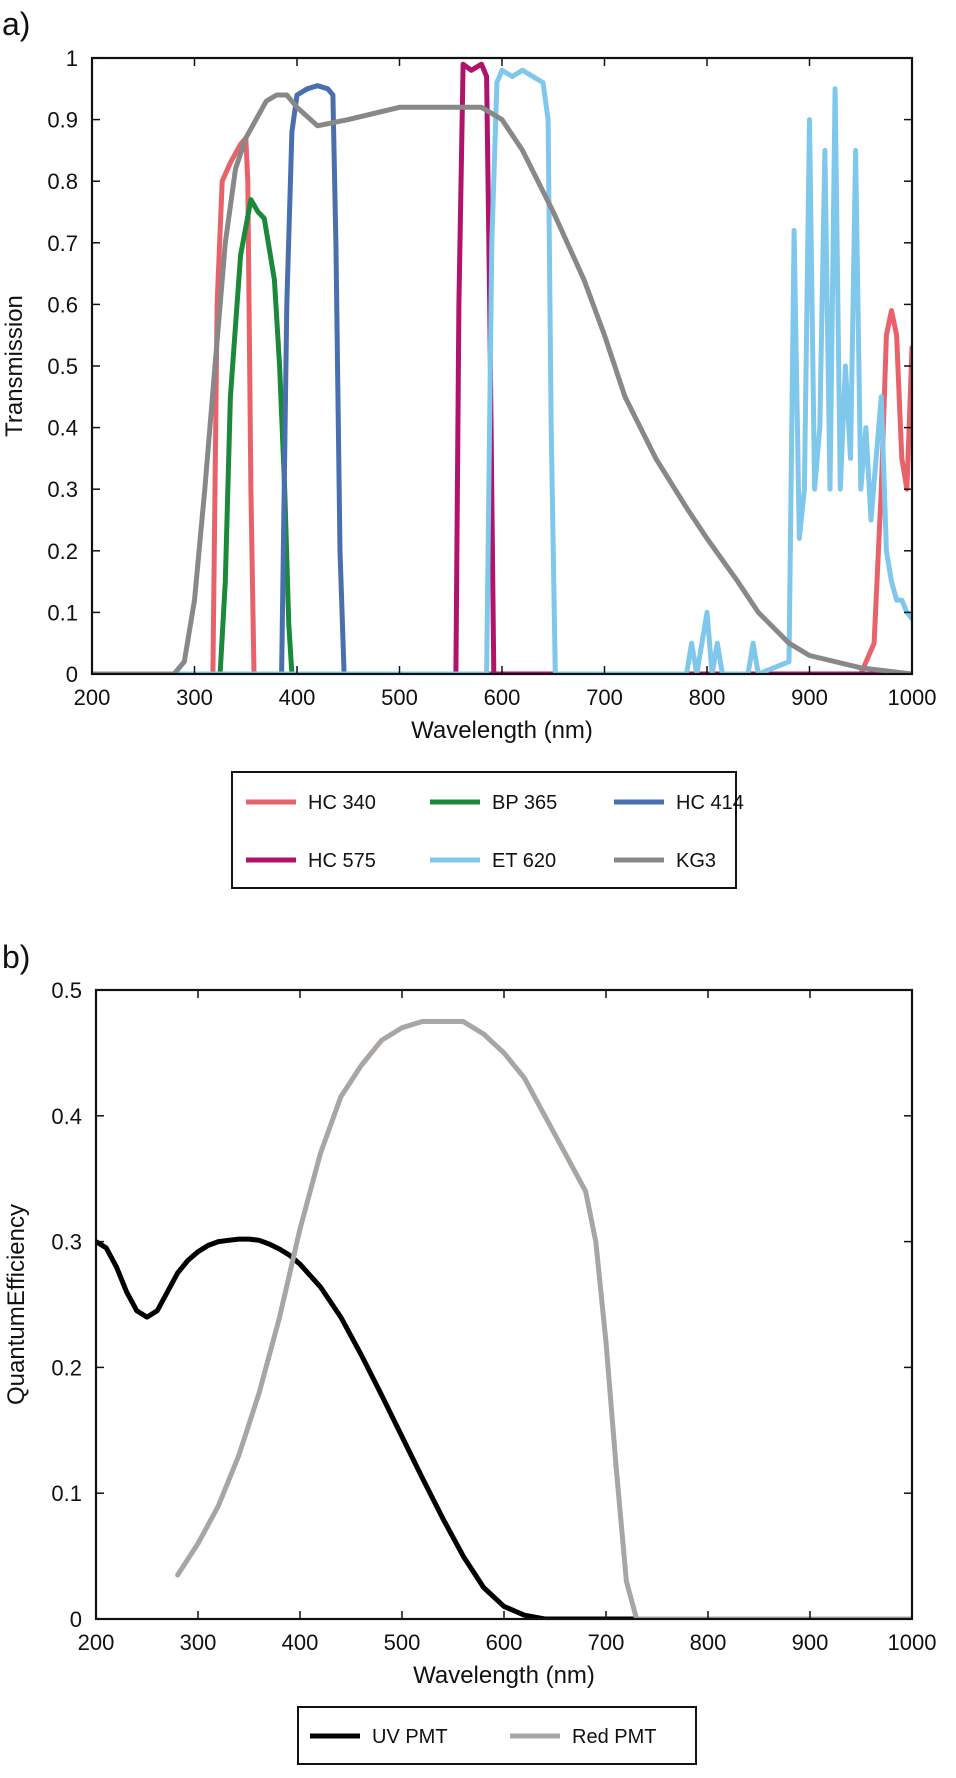  Describe the element at coordinates (410, 1737) in the screenshot. I see `legend-label-uv-pmt: UV PMT` at that location.